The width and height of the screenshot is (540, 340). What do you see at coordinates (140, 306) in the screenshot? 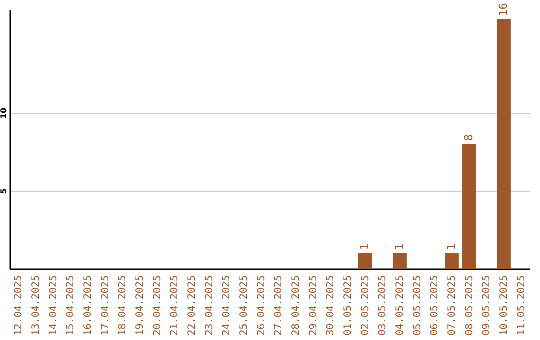
I see `x-tick-label: 19.04.2025` at bounding box center [140, 306].